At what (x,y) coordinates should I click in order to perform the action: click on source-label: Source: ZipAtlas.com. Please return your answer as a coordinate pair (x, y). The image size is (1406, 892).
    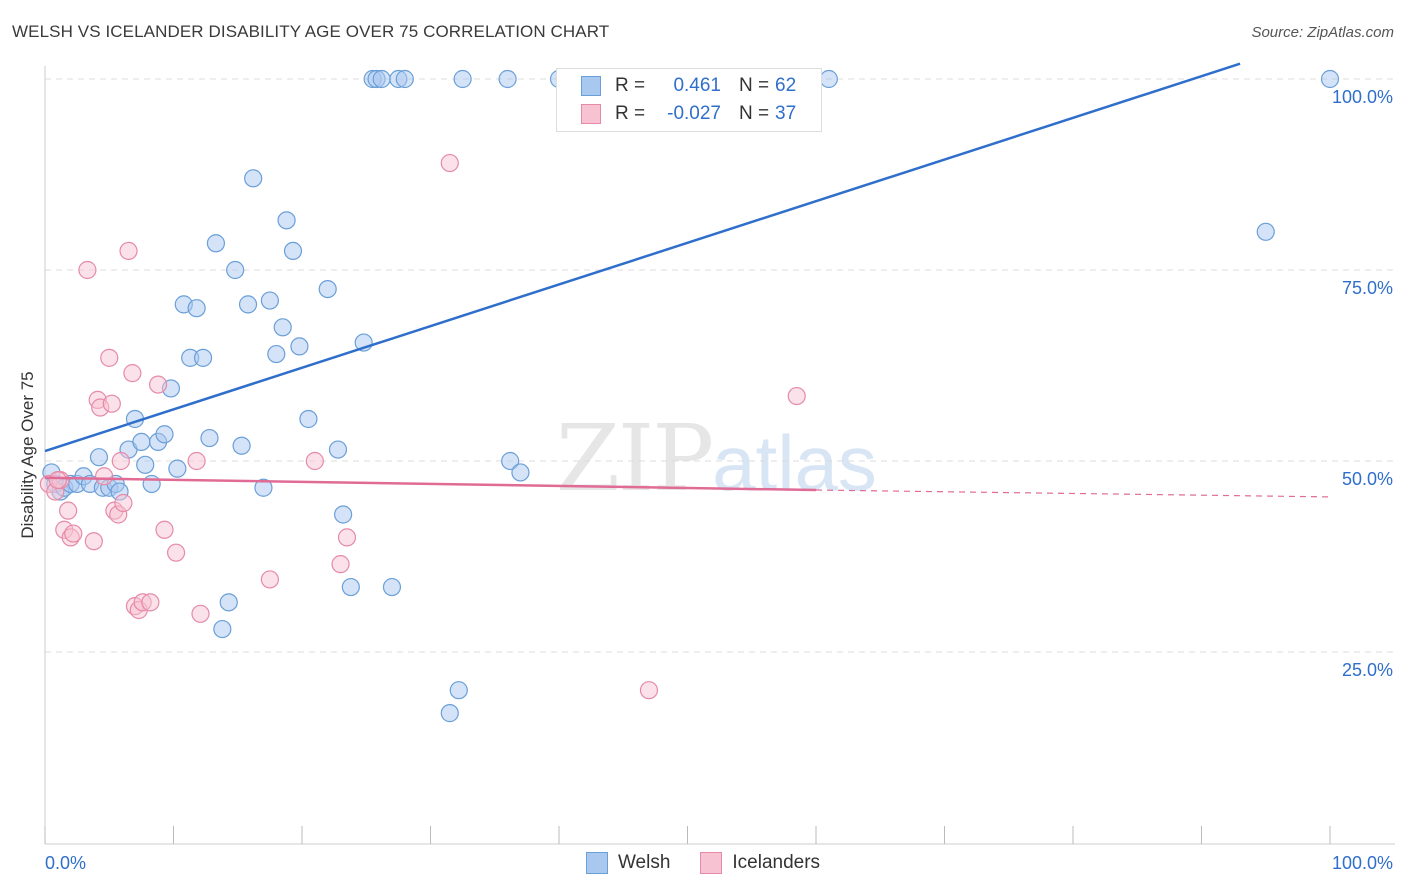
    Looking at the image, I should click on (1322, 32).